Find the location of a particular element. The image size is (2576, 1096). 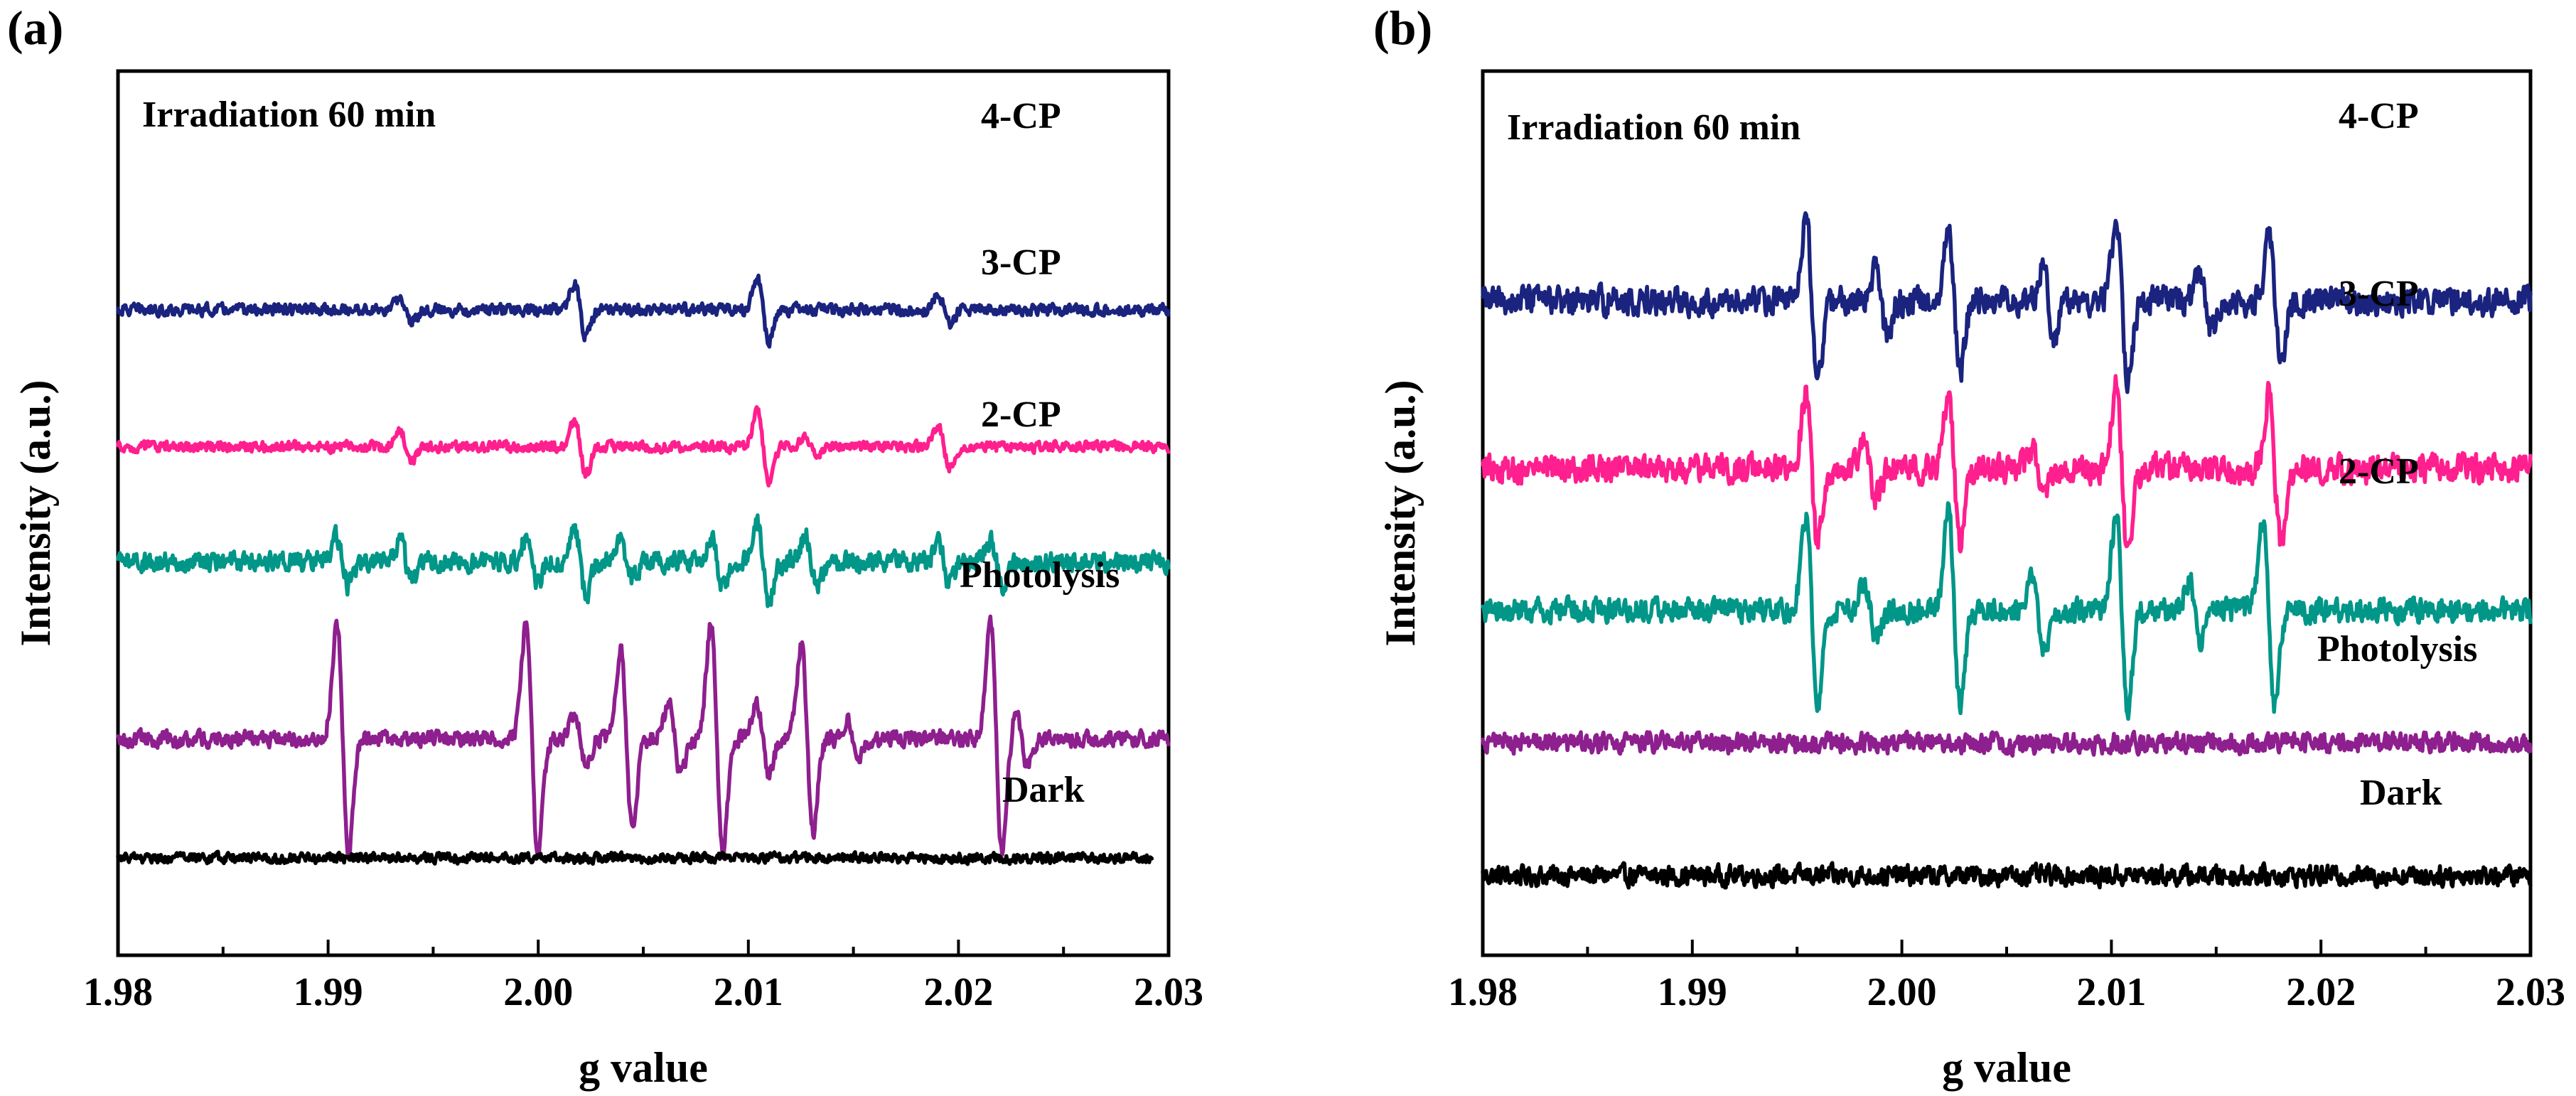

panel-label: (a) is located at coordinates (35, 28).